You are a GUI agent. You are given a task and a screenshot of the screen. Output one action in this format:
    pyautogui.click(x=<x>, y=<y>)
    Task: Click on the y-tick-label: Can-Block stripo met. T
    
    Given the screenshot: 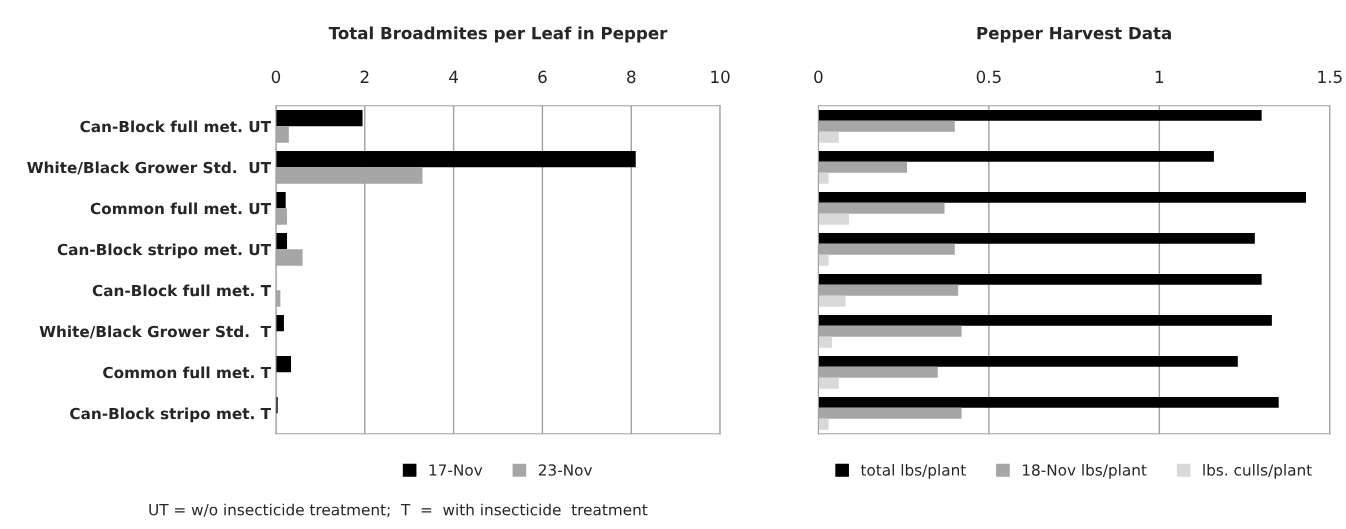 What is the action you would take?
    pyautogui.click(x=170, y=415)
    